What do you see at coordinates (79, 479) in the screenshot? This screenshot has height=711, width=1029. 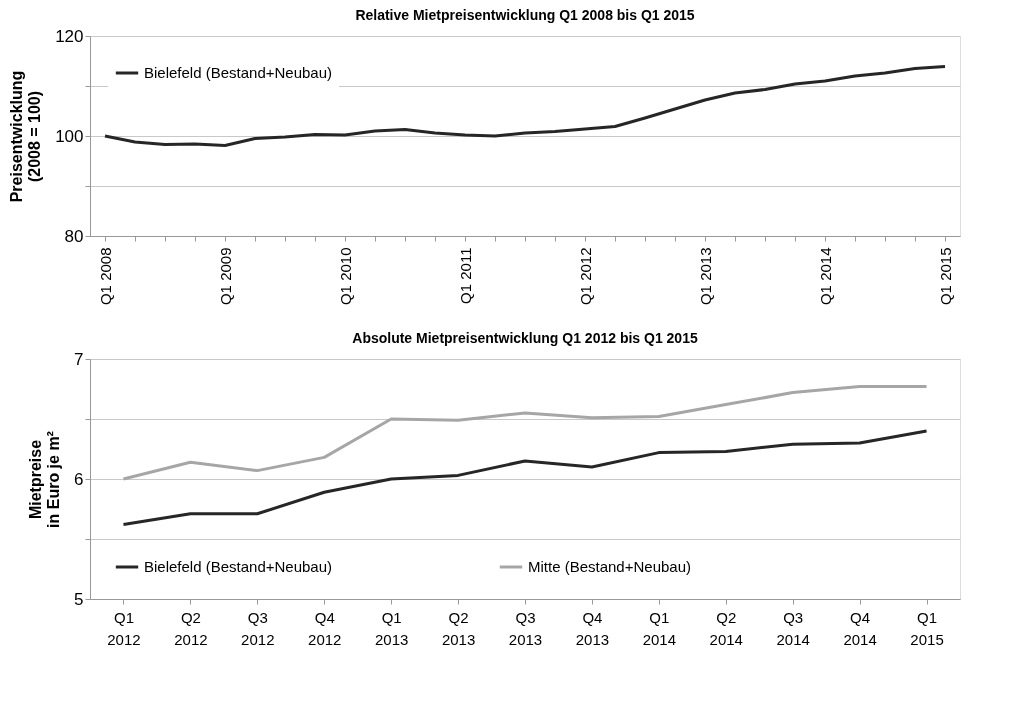 I see `y-tick-label: 6` at bounding box center [79, 479].